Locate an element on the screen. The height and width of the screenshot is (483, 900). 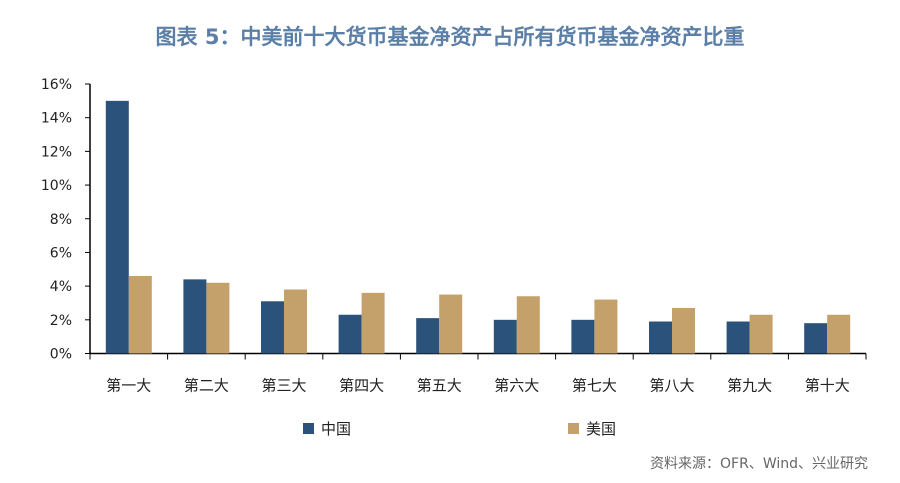
y-tick-label: 6% is located at coordinates (61, 253).